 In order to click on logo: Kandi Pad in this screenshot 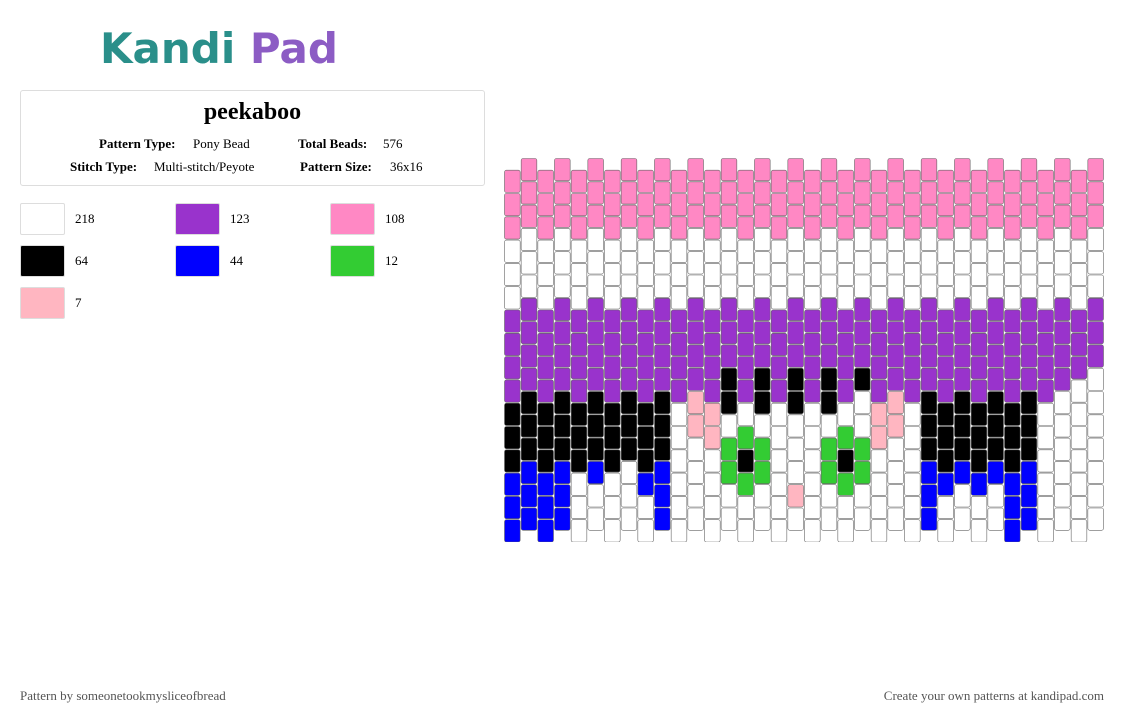, I will do `click(219, 48)`.